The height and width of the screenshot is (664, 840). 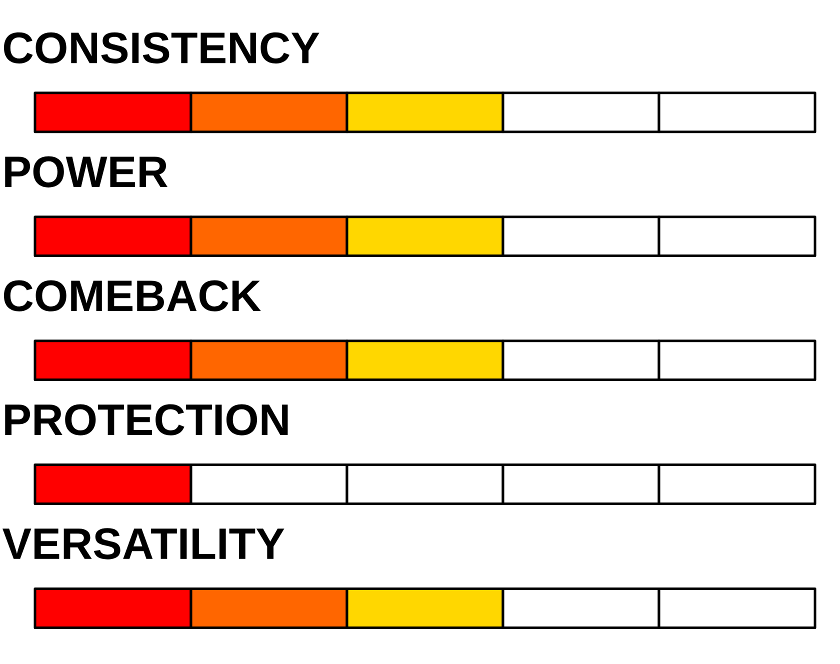 I want to click on y-tick-label: CONSISTENCY, so click(x=162, y=48).